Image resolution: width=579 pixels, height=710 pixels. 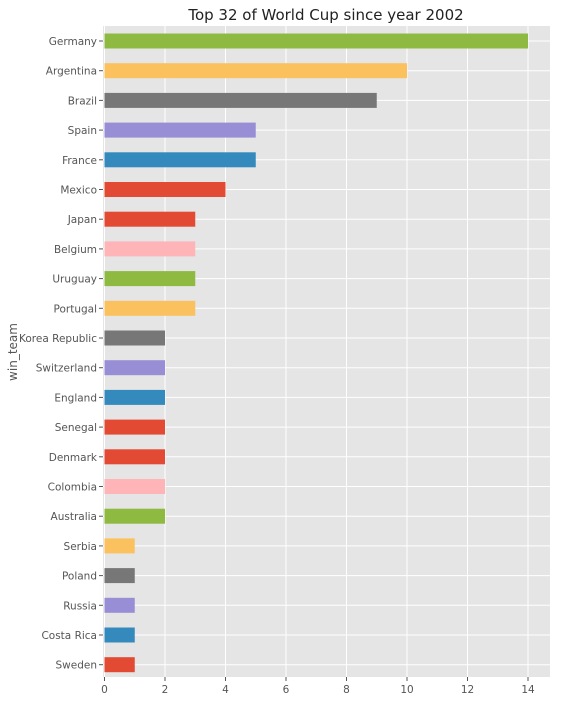 I want to click on chart-title: Top 32 of World Cup since year 2002, so click(x=325, y=15).